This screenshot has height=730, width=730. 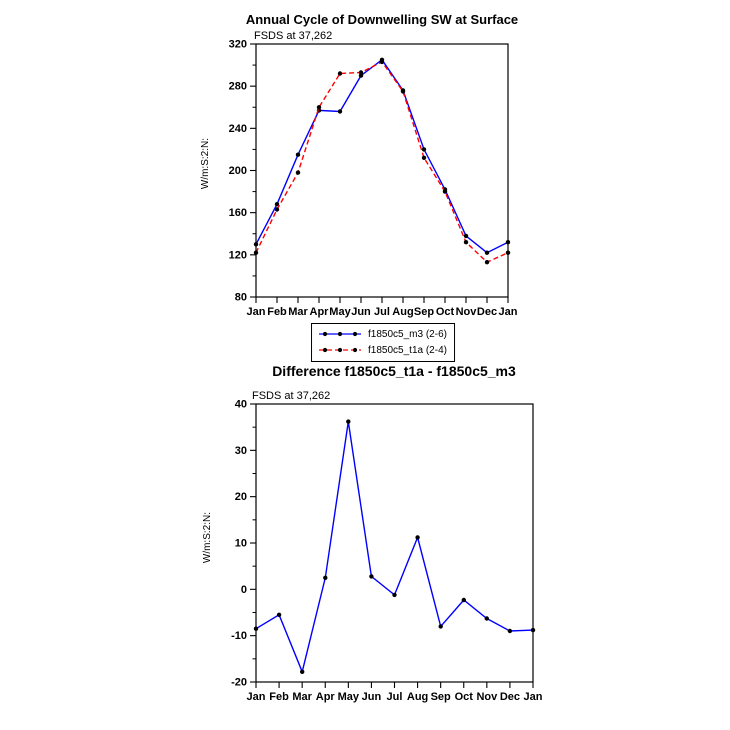 I want to click on legend-line-solid-icon, so click(x=340, y=334).